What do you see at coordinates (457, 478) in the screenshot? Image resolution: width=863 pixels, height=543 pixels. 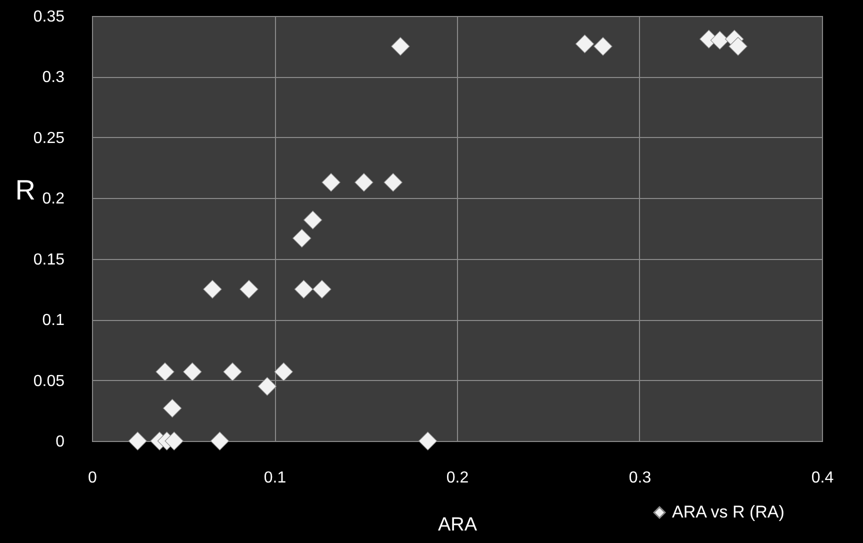 I see `x-tick-label: 0.2` at bounding box center [457, 478].